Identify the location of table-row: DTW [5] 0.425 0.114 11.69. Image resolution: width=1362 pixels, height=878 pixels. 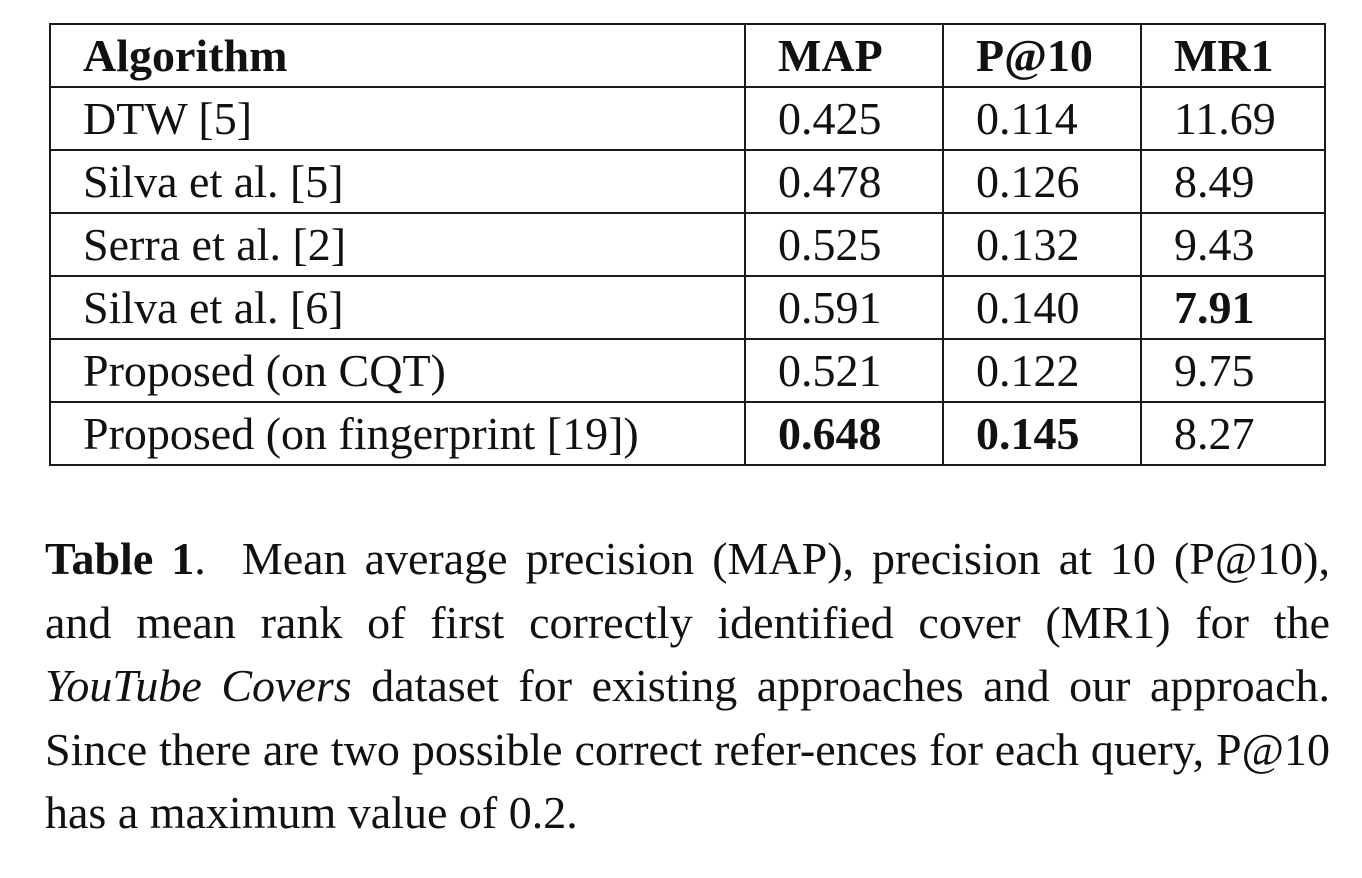
(687, 118).